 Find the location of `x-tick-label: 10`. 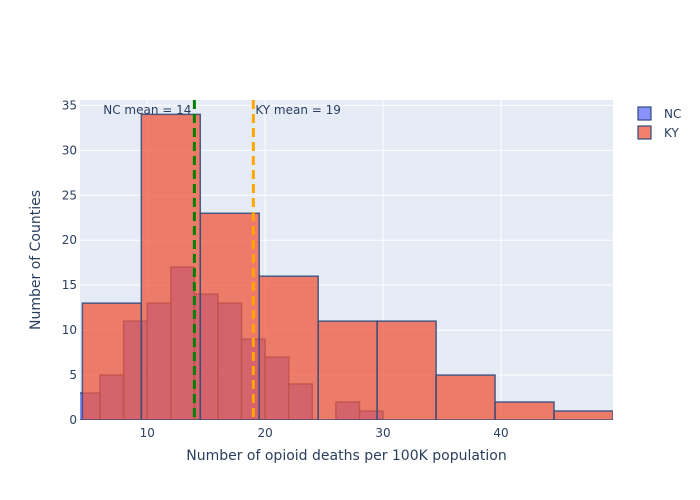

x-tick-label: 10 is located at coordinates (147, 433).